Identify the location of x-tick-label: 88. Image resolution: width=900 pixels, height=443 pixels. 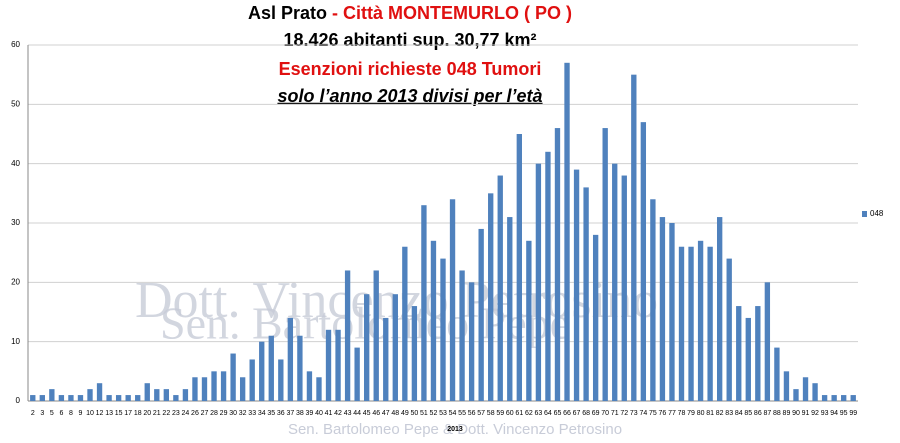
(777, 413).